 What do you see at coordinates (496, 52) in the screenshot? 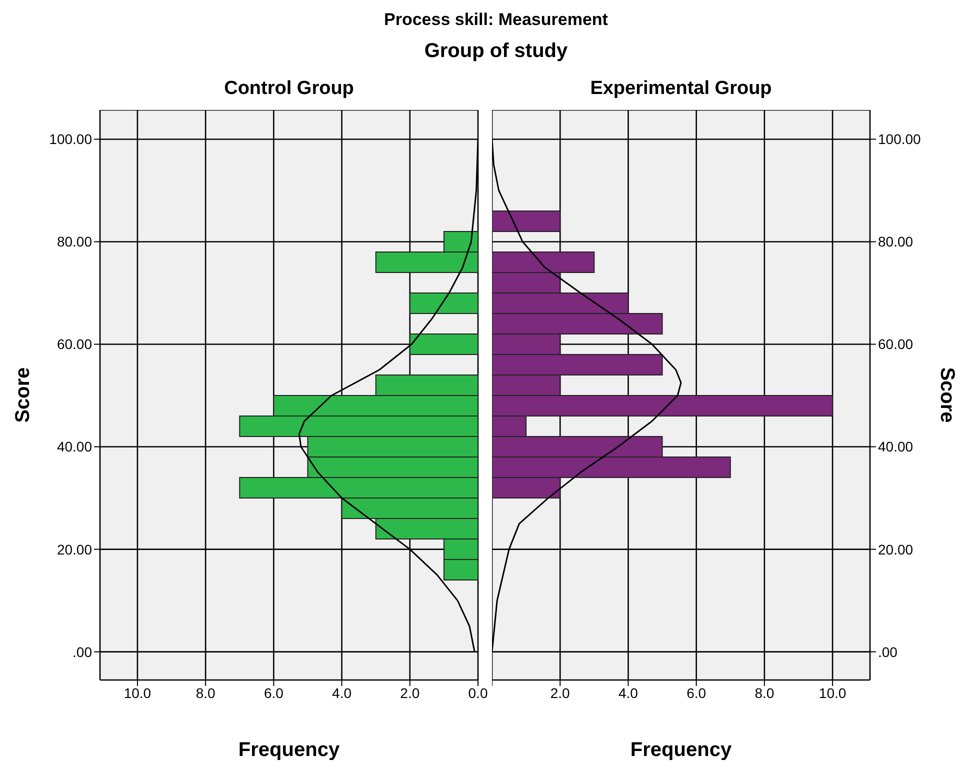
I see `chart-subtitle: Group of study` at bounding box center [496, 52].